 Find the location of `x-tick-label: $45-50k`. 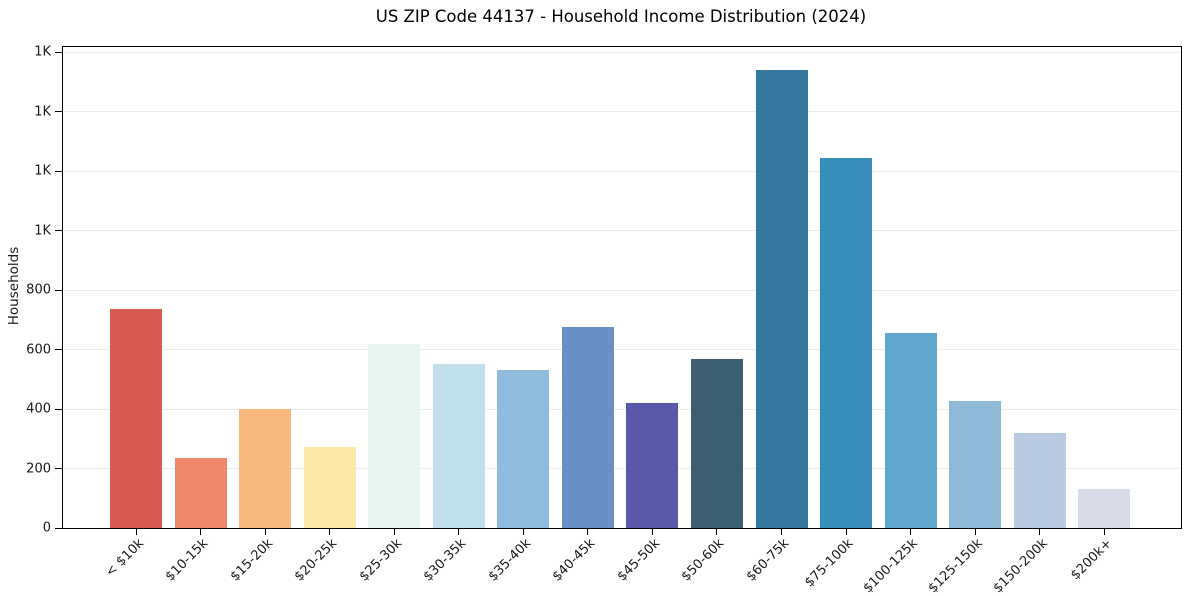

x-tick-label: $45-50k is located at coordinates (638, 560).